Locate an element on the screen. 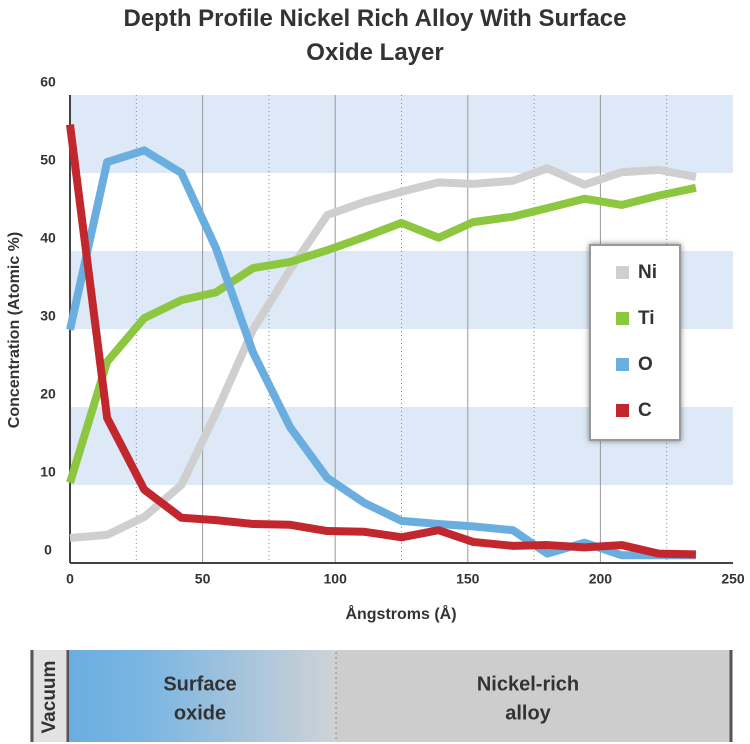  legend-box is located at coordinates (635, 342).